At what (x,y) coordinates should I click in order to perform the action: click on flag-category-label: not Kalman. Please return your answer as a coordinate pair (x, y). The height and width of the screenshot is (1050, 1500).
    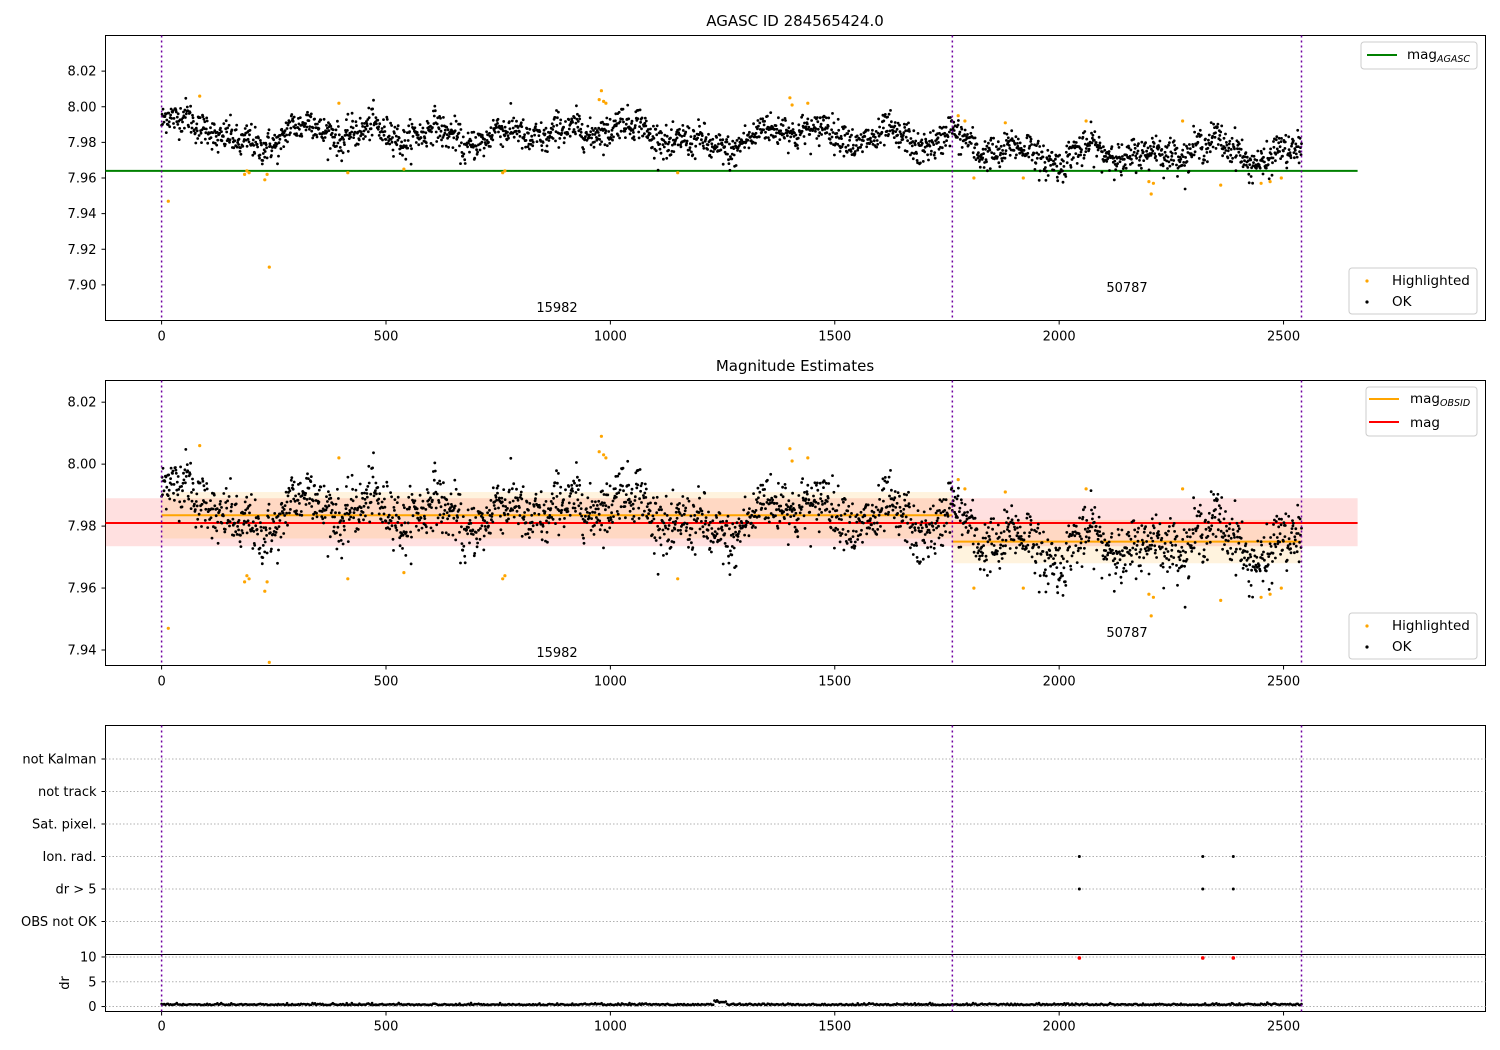
    Looking at the image, I should click on (59, 760).